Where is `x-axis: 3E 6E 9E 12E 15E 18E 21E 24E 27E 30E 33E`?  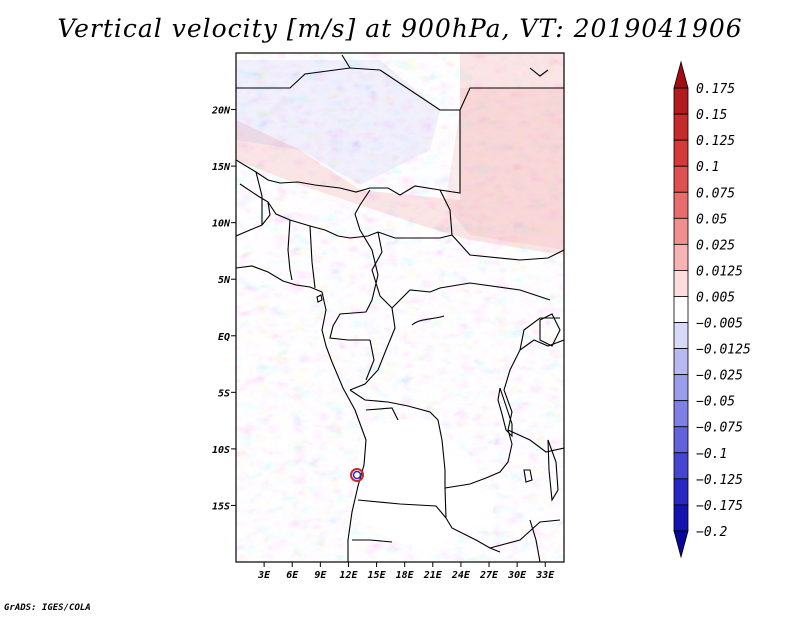 x-axis: 3E 6E 9E 12E 15E 18E 21E 24E 27E 30E 33E is located at coordinates (406, 571).